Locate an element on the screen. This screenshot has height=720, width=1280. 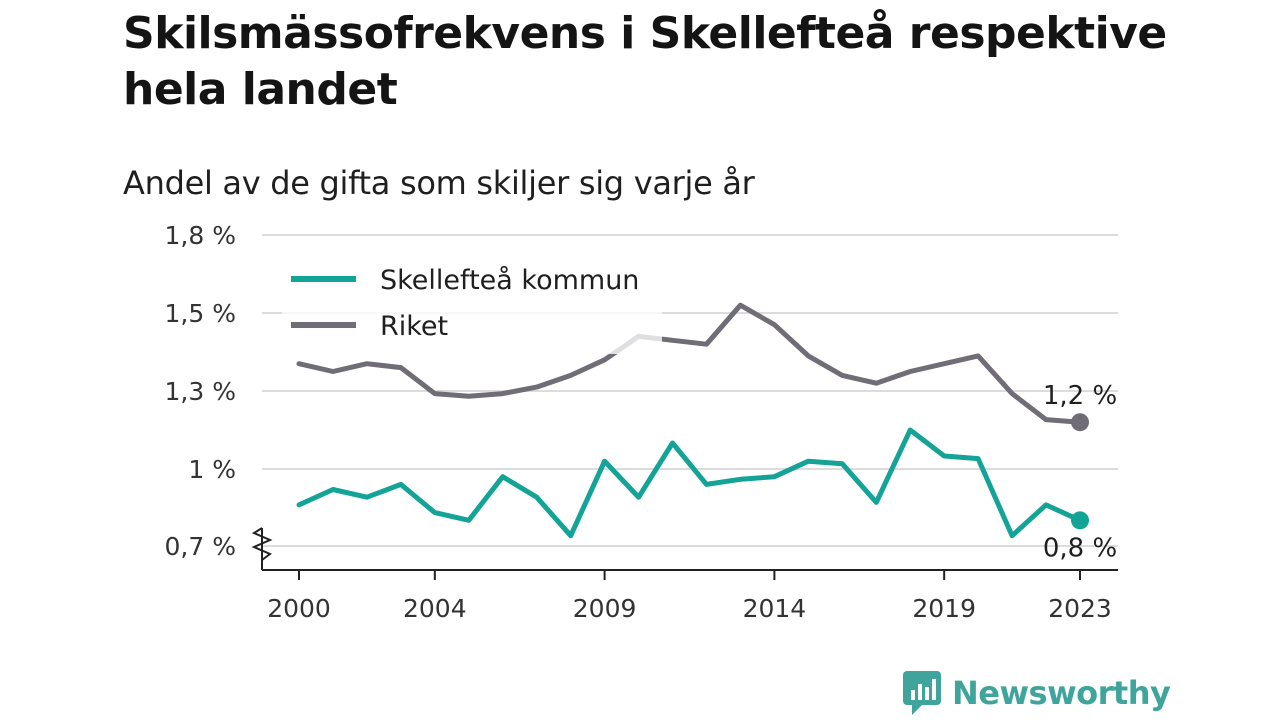
newsworthy-logo: Newsworthy is located at coordinates (1036, 693).